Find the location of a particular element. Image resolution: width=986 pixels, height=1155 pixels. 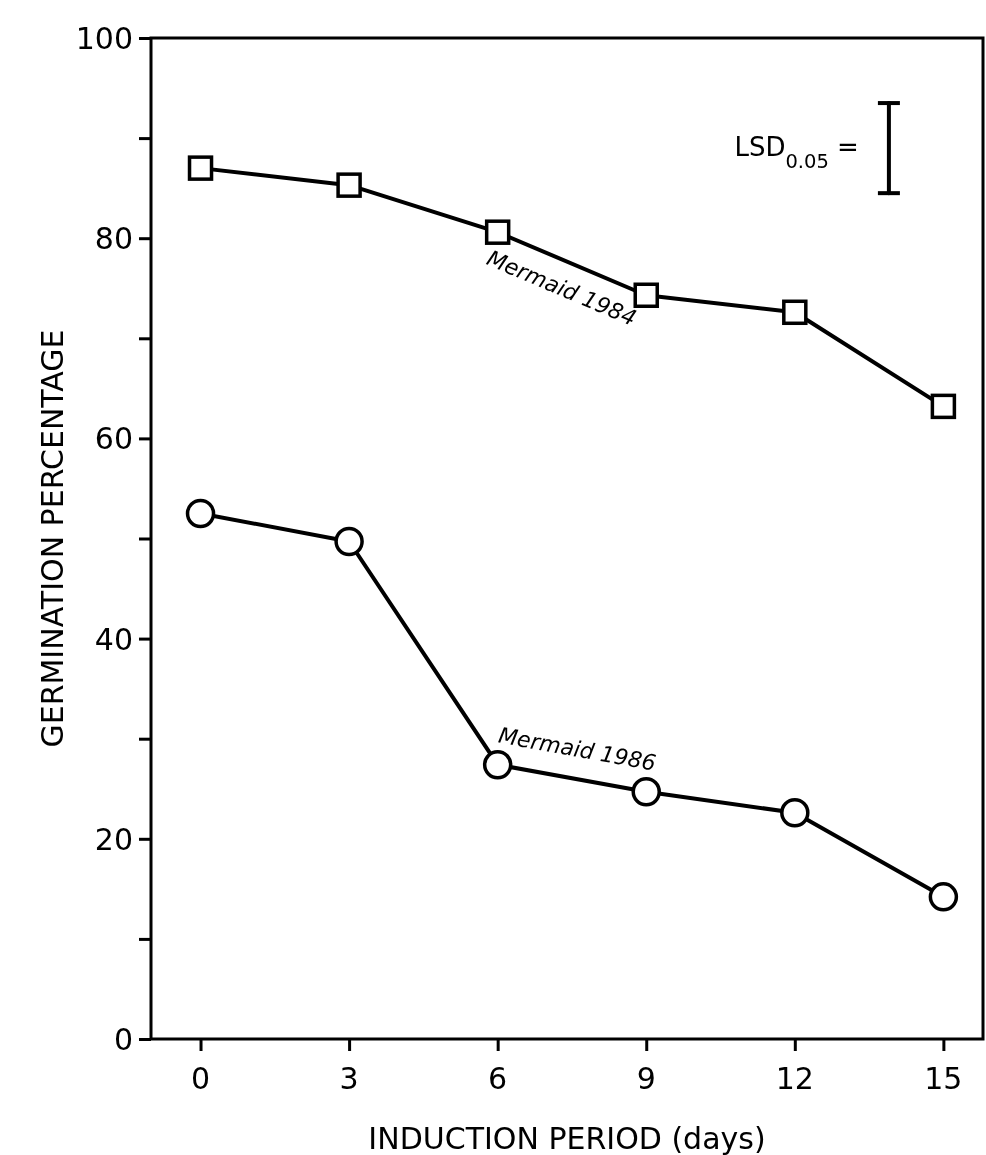

x-axis-title: INDUCTION PERIOD (days) is located at coordinates (567, 1138).